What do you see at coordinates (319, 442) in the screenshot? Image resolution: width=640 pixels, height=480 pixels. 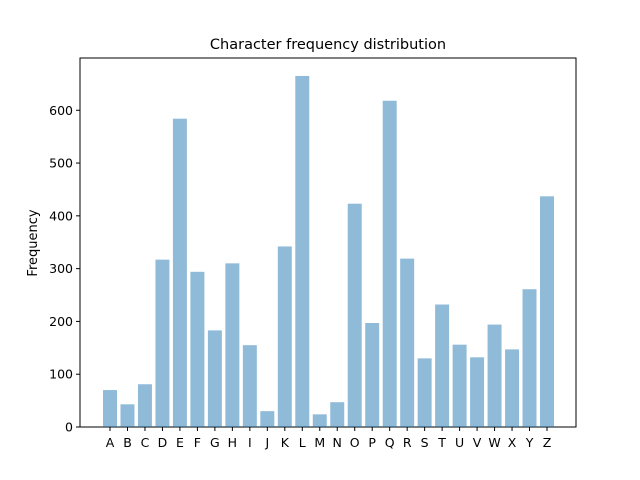 I see `x-tick-label-M: M` at bounding box center [319, 442].